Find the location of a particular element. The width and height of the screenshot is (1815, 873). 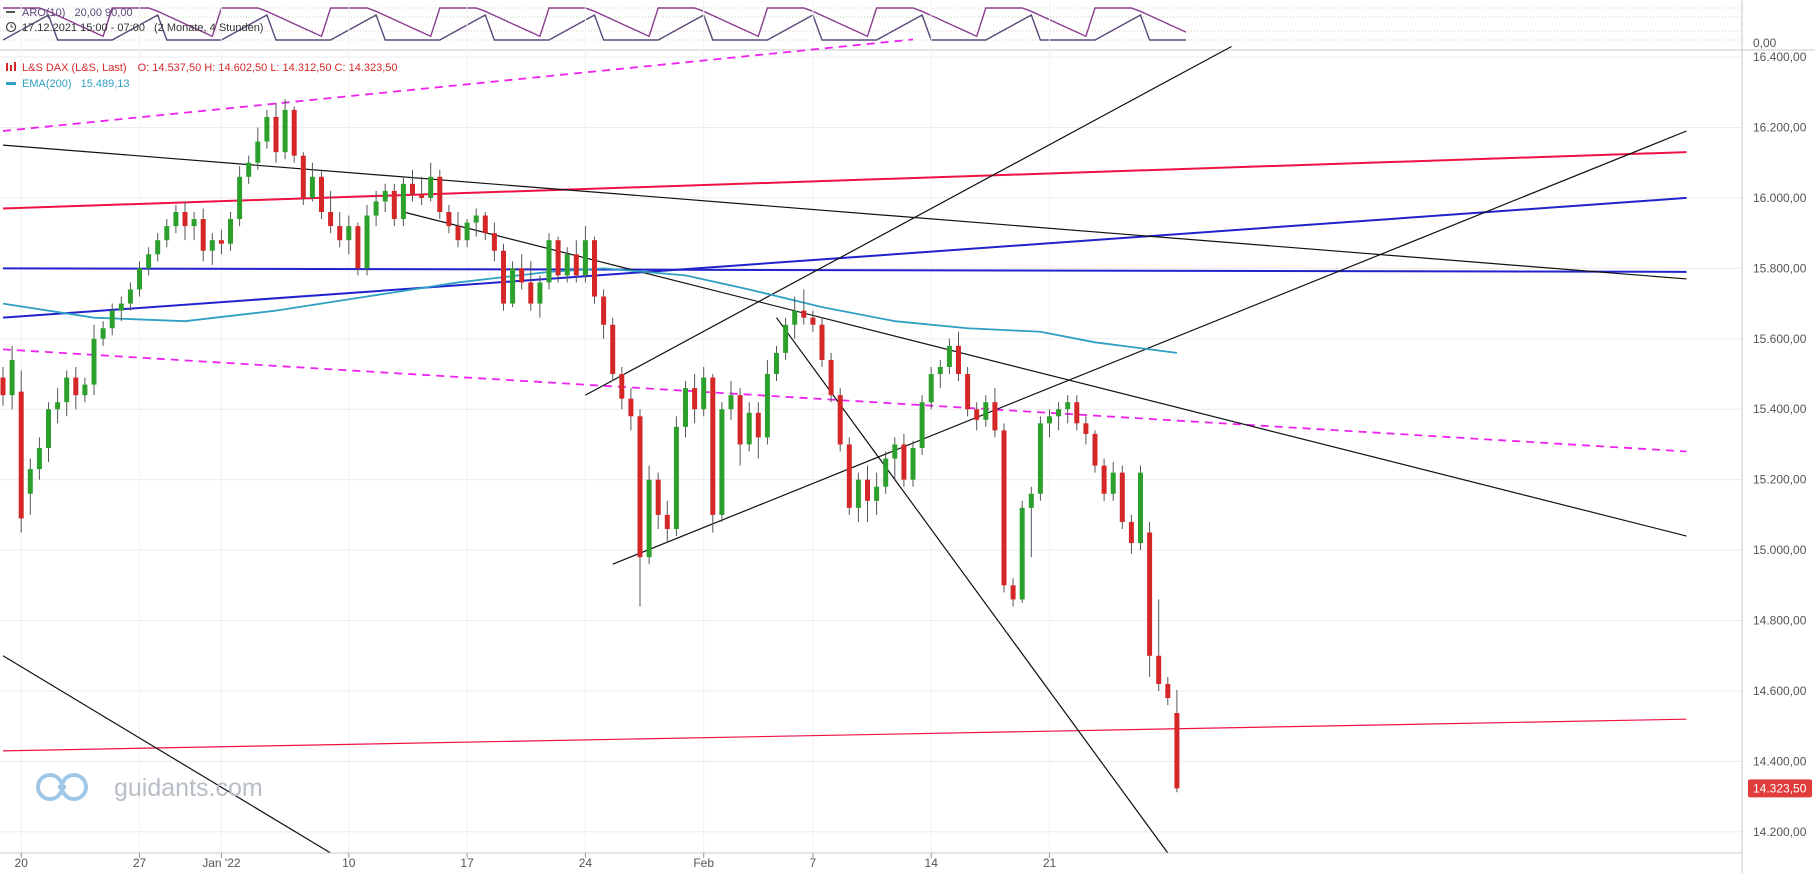

ema-legend-value: 15.489,13 is located at coordinates (105, 84).